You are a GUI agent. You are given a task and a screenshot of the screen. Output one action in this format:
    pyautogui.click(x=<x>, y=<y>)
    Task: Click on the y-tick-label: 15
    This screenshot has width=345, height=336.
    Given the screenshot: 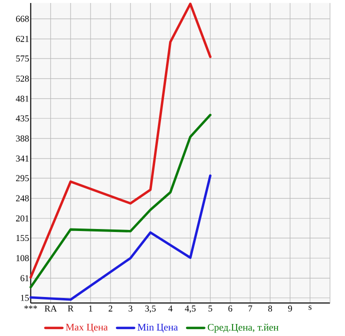 What is the action you would take?
    pyautogui.click(x=24, y=297)
    